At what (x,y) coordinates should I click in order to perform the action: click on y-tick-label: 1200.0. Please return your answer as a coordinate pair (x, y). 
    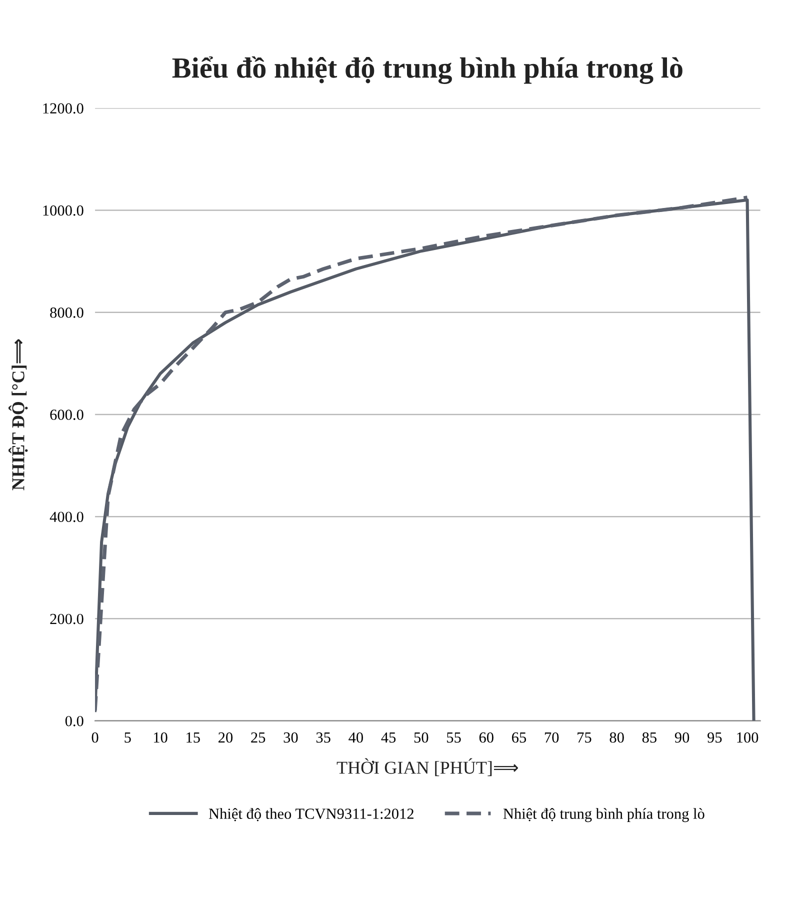
    Looking at the image, I should click on (63, 108).